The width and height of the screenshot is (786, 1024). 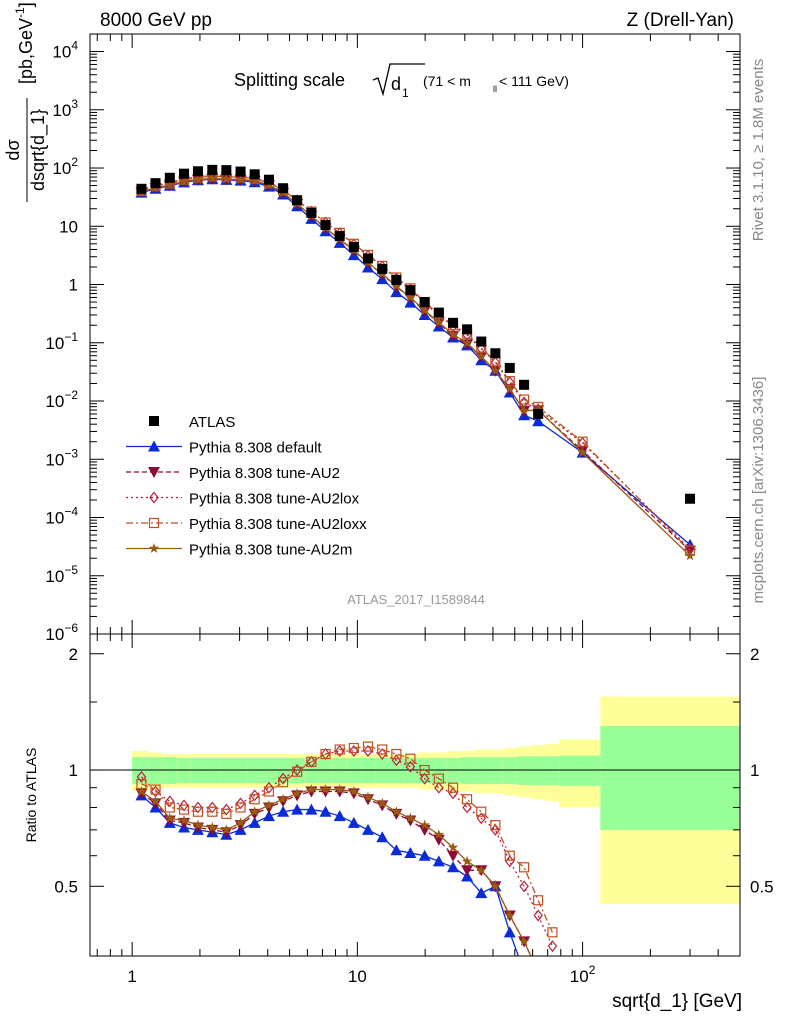 I want to click on ratio-y-tick-label: 0.5, so click(x=66, y=886).